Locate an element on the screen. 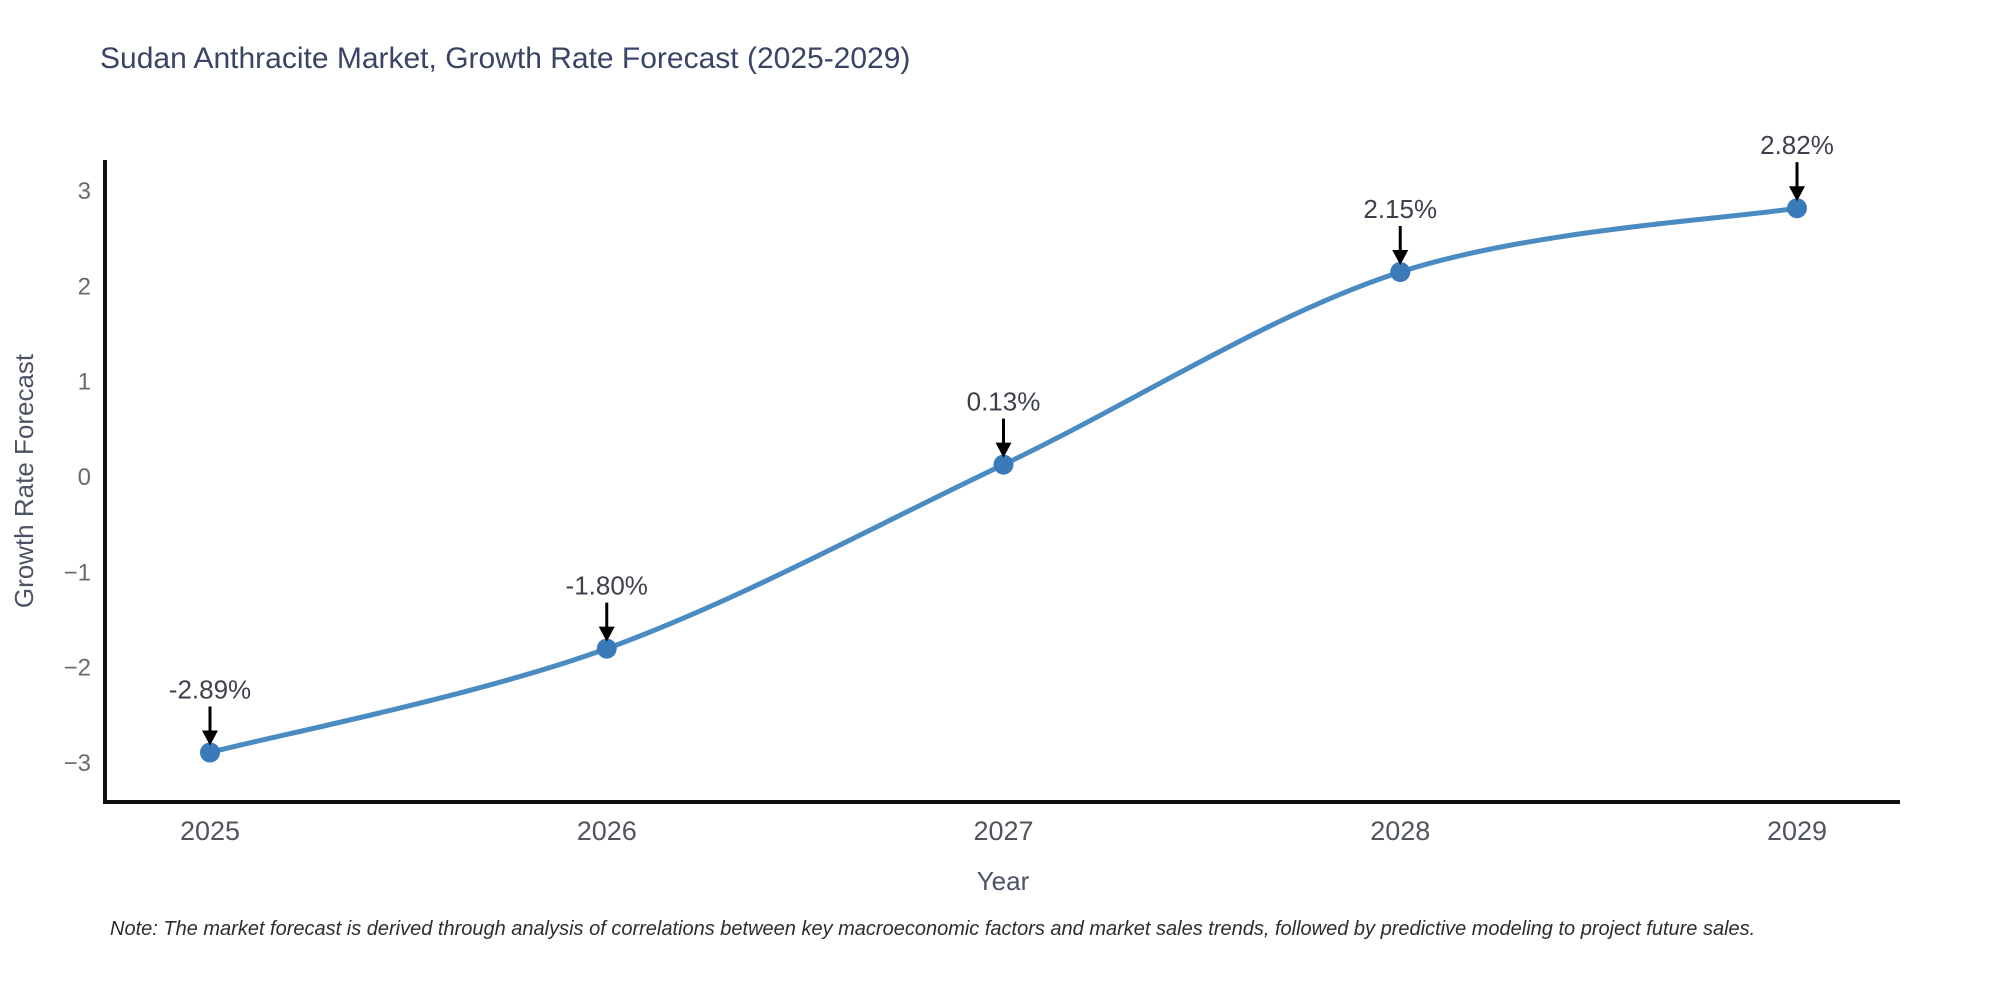 The image size is (2000, 1000). y-tick-label: −3 is located at coordinates (77, 763).